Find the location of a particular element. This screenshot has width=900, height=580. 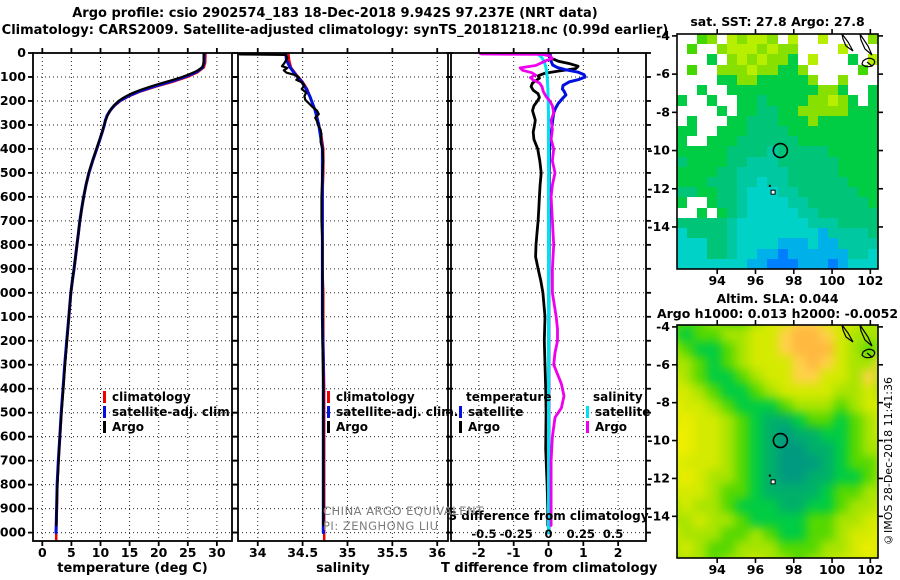

tick-label: 1700 is located at coordinates (13, 460).